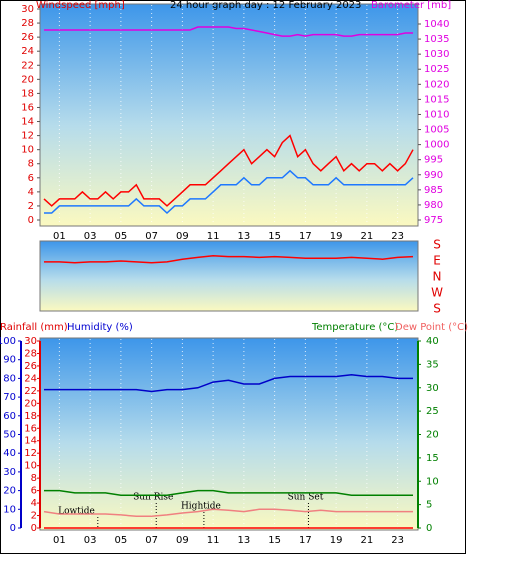 The image size is (529, 563). Describe the element at coordinates (229, 276) in the screenshot. I see `direction-panel` at that location.